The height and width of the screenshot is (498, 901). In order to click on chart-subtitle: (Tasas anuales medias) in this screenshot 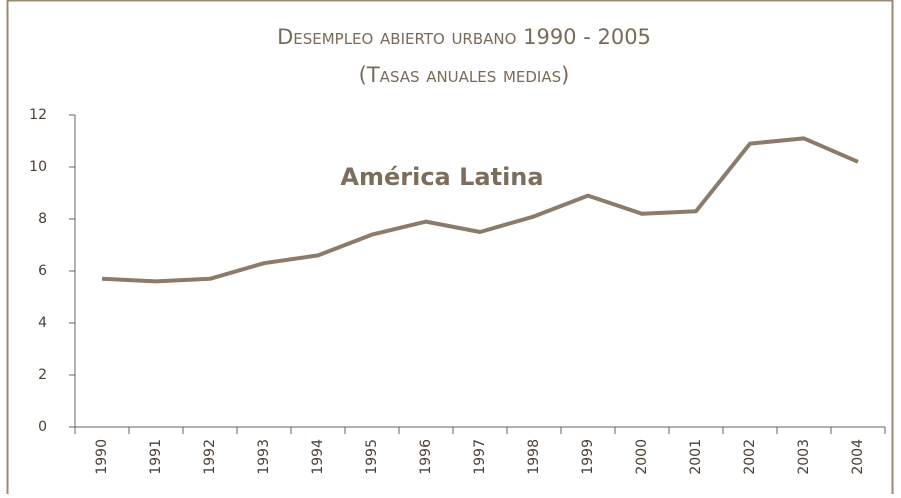, I will do `click(464, 75)`.